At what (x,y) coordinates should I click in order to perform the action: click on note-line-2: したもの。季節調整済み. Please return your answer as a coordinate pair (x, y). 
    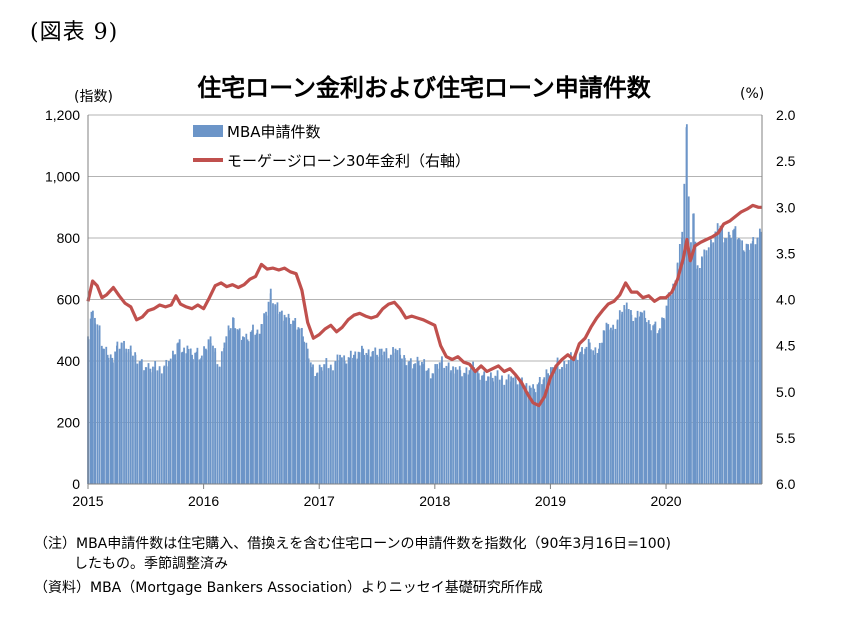
    Looking at the image, I should click on (151, 564).